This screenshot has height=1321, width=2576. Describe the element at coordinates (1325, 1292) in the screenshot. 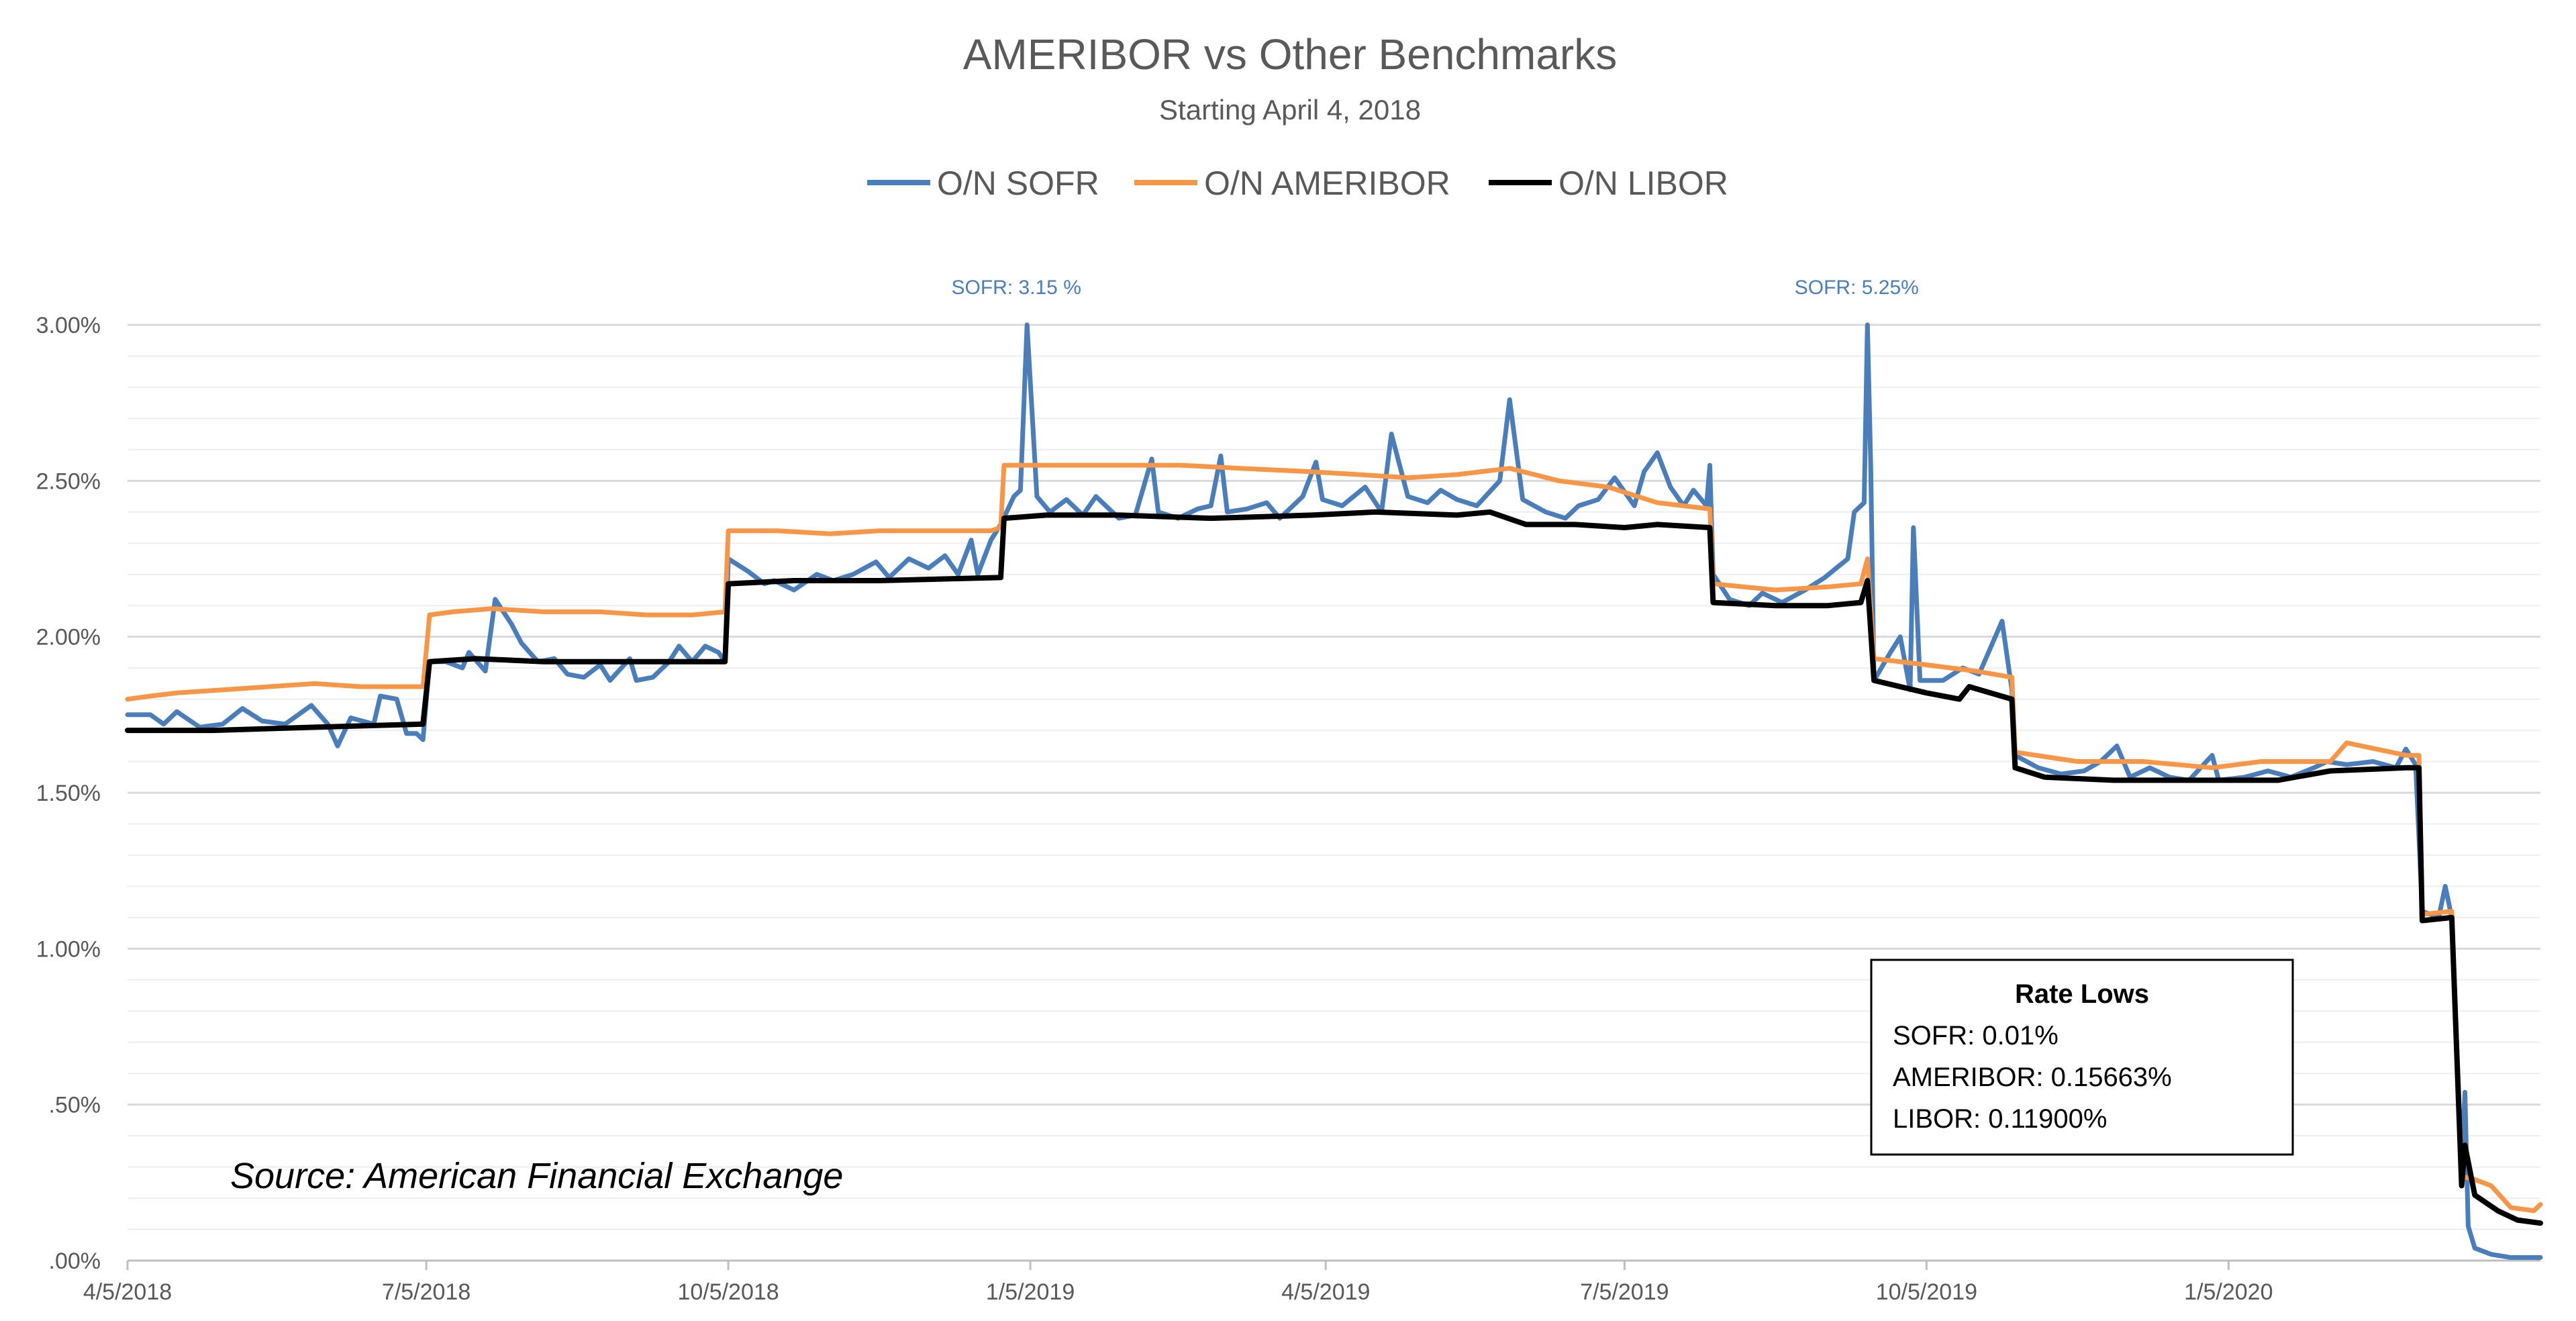

I see `x-tick-label: 4/5/2019` at that location.